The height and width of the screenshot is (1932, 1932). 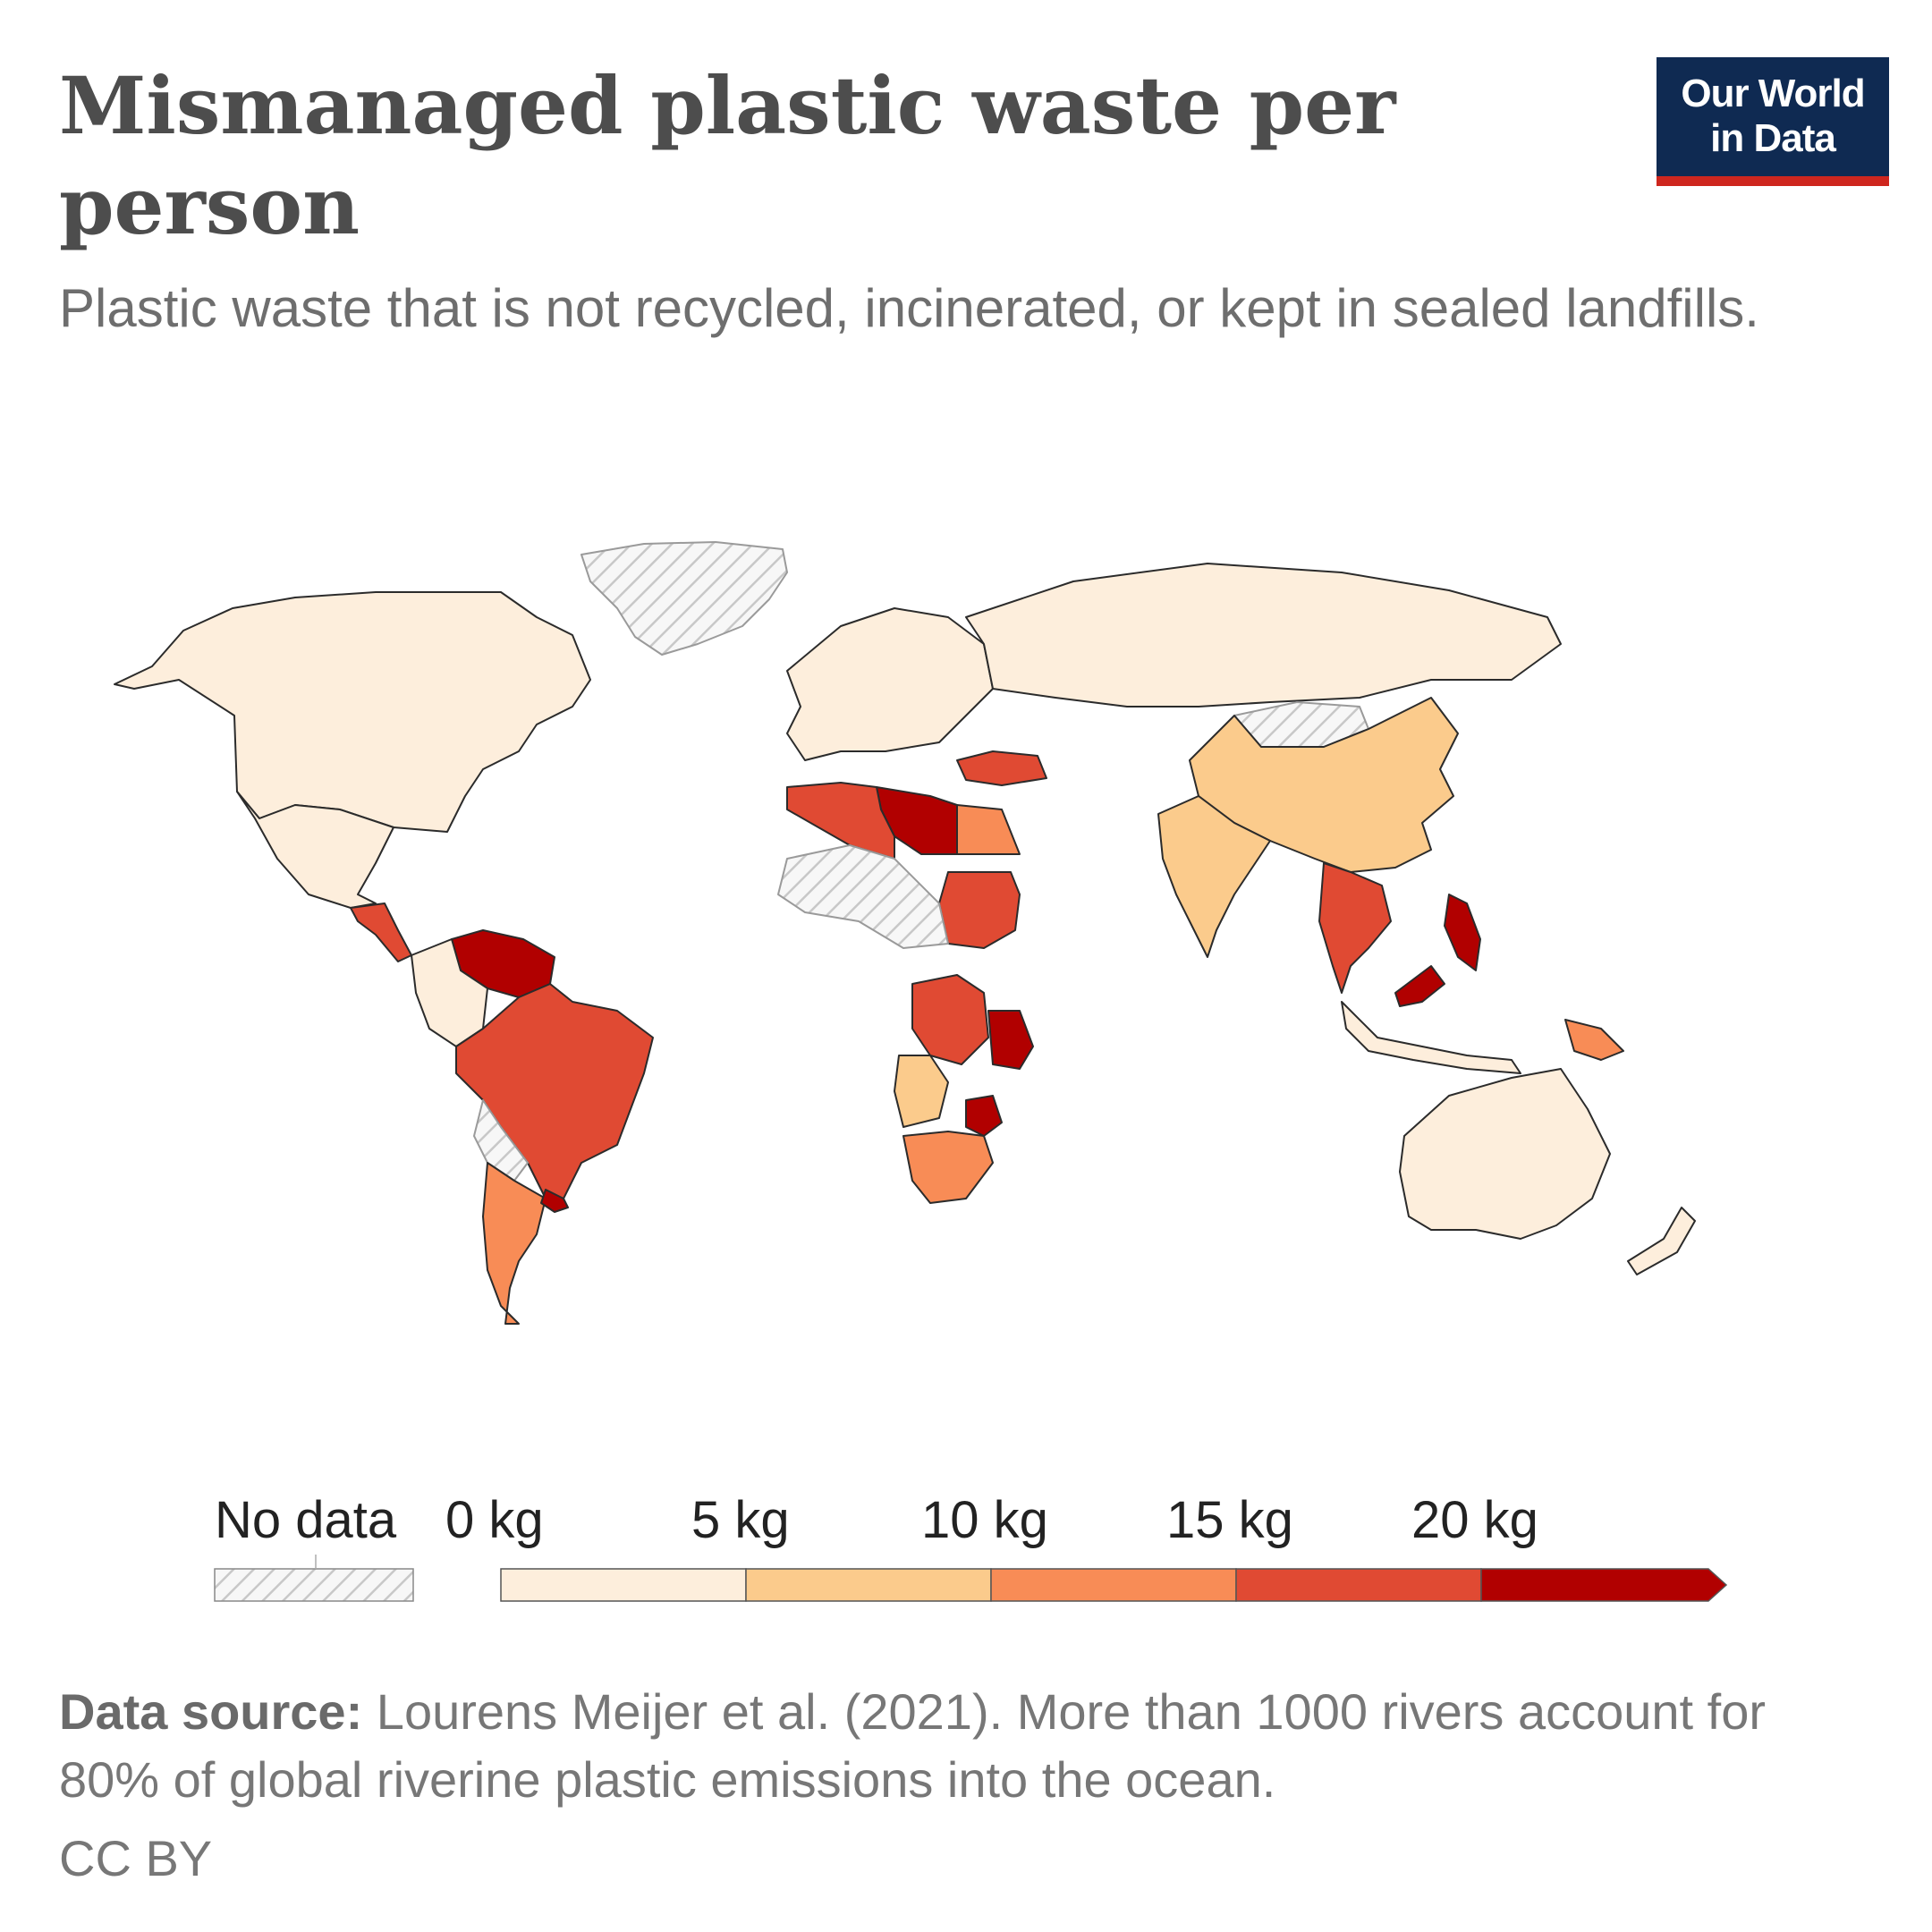 What do you see at coordinates (306, 1520) in the screenshot?
I see `legend-no-data-label: No data` at bounding box center [306, 1520].